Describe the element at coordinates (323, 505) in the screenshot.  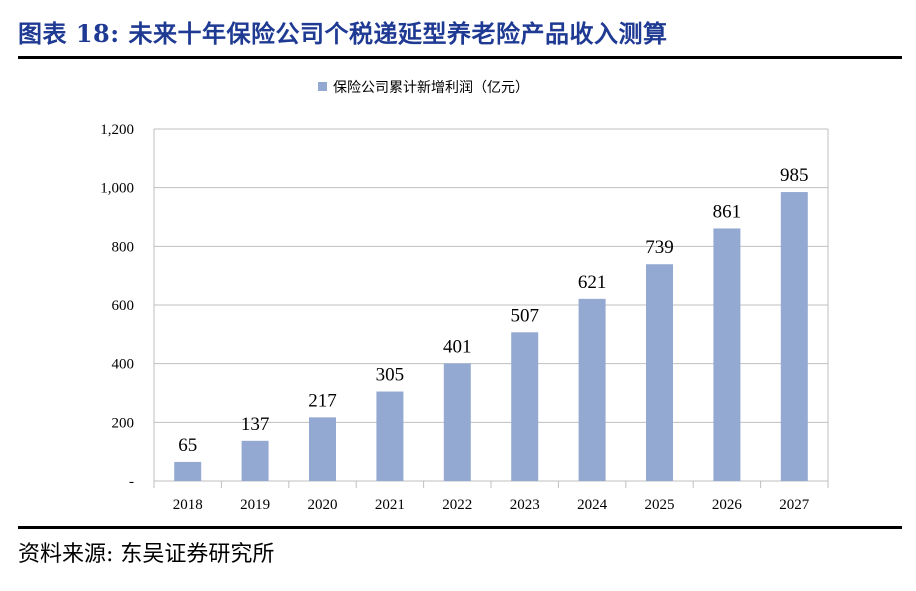
I see `x-tick-label: 2020` at that location.